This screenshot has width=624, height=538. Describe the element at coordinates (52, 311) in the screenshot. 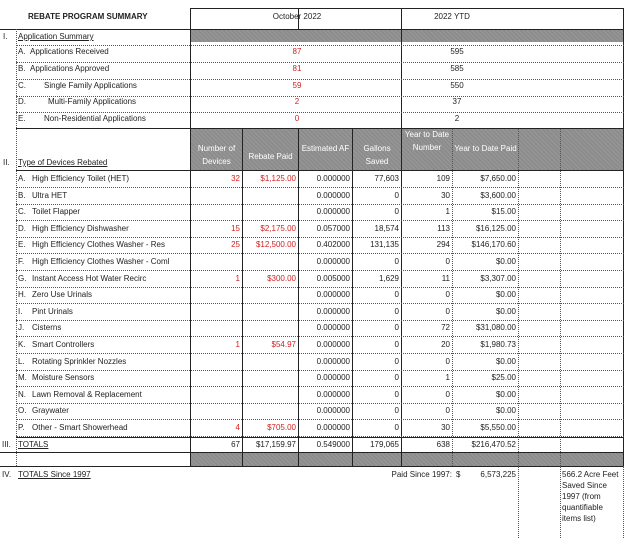

I see `device-row-label: Pint Urinals` at that location.